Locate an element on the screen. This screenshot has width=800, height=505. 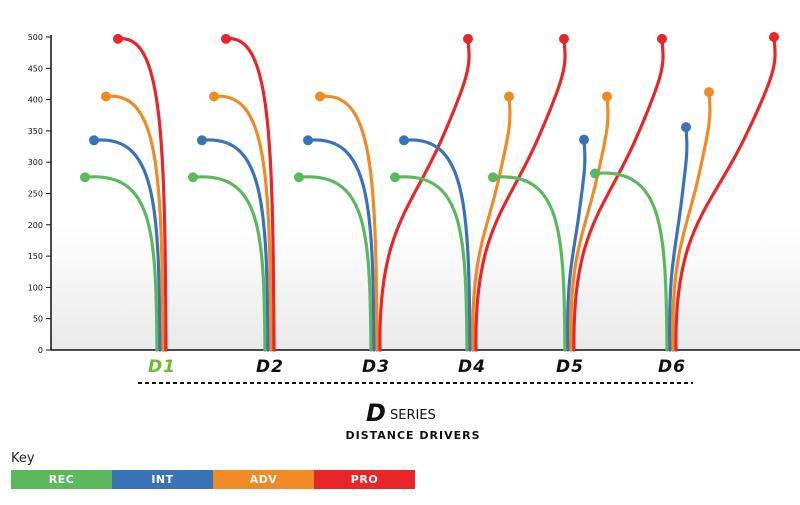
key-pro: PRO is located at coordinates (364, 479).